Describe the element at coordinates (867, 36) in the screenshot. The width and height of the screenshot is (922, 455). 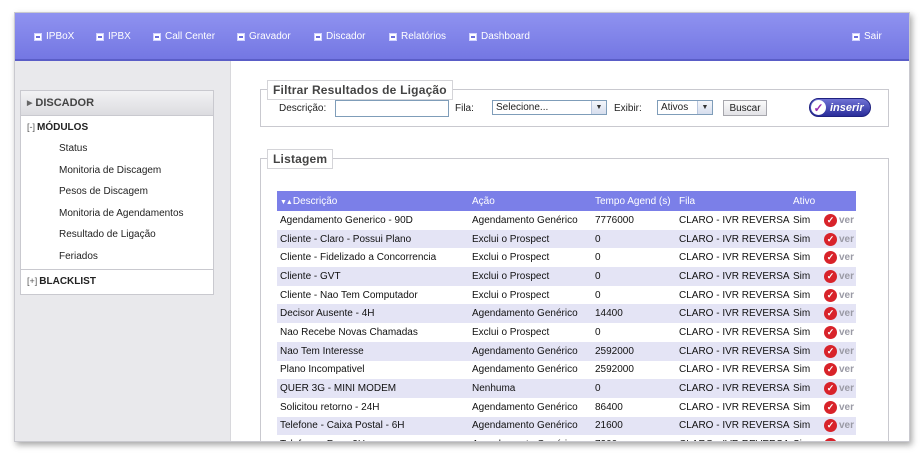
I see `nav-sair: Sair` at that location.